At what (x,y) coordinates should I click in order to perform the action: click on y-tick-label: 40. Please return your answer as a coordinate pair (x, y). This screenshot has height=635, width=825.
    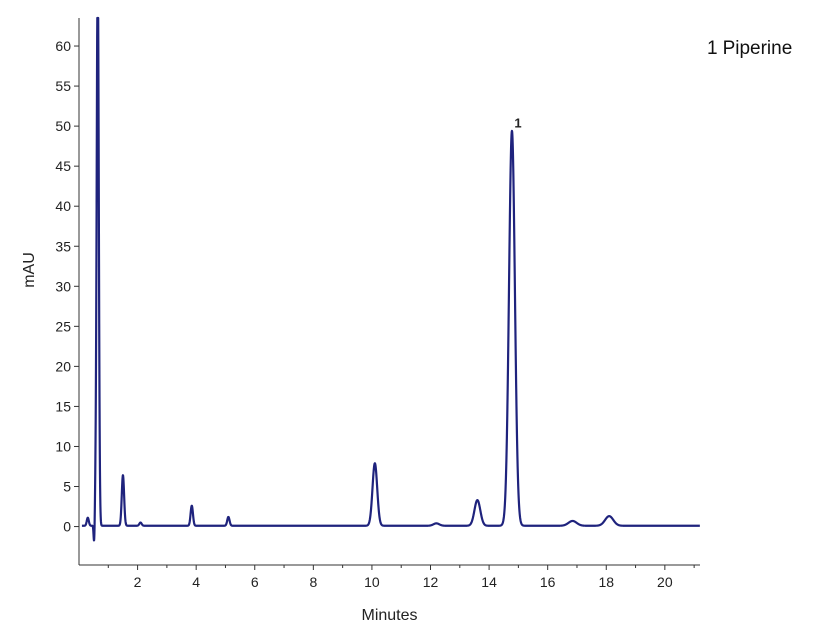
    Looking at the image, I should click on (63, 206).